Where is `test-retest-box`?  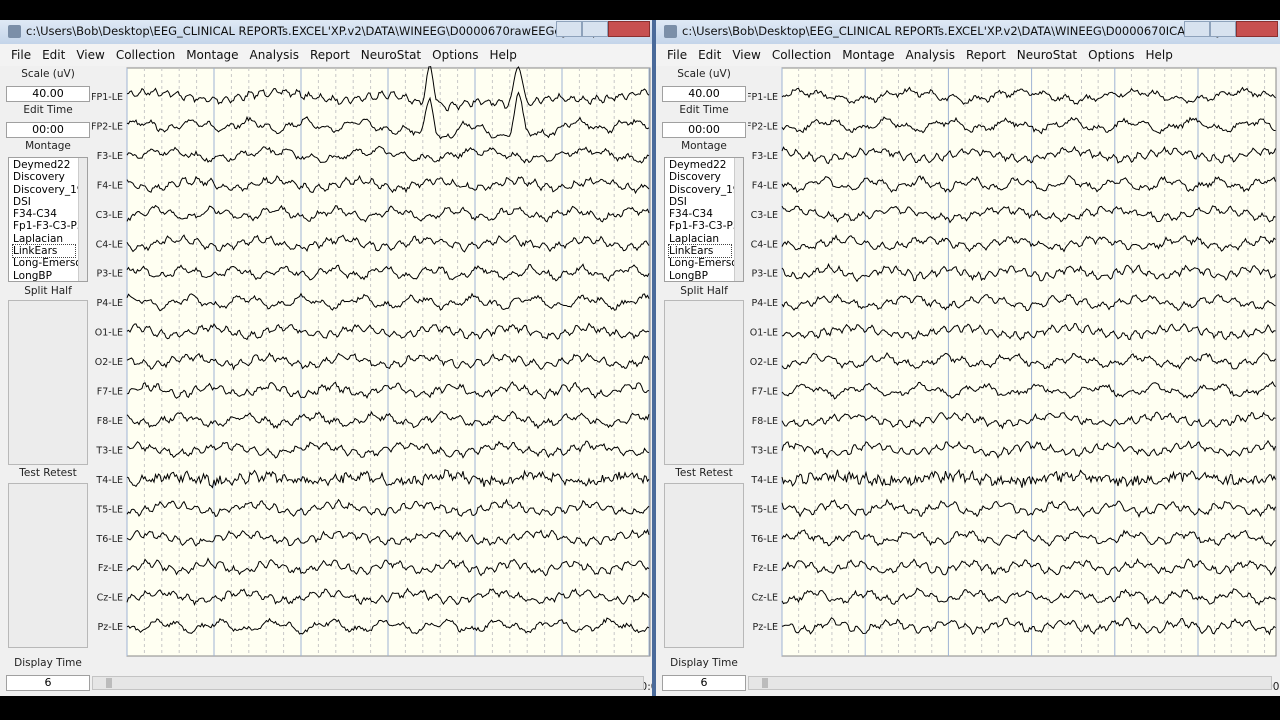 test-retest-box is located at coordinates (704, 565).